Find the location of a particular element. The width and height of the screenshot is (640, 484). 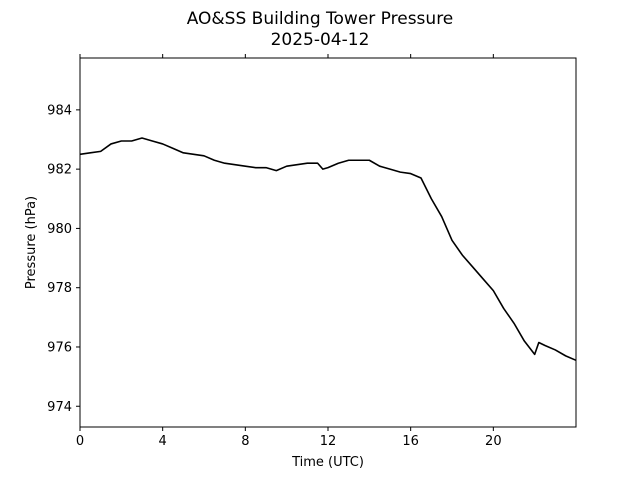

y-tick-label: 982 is located at coordinates (59, 170).